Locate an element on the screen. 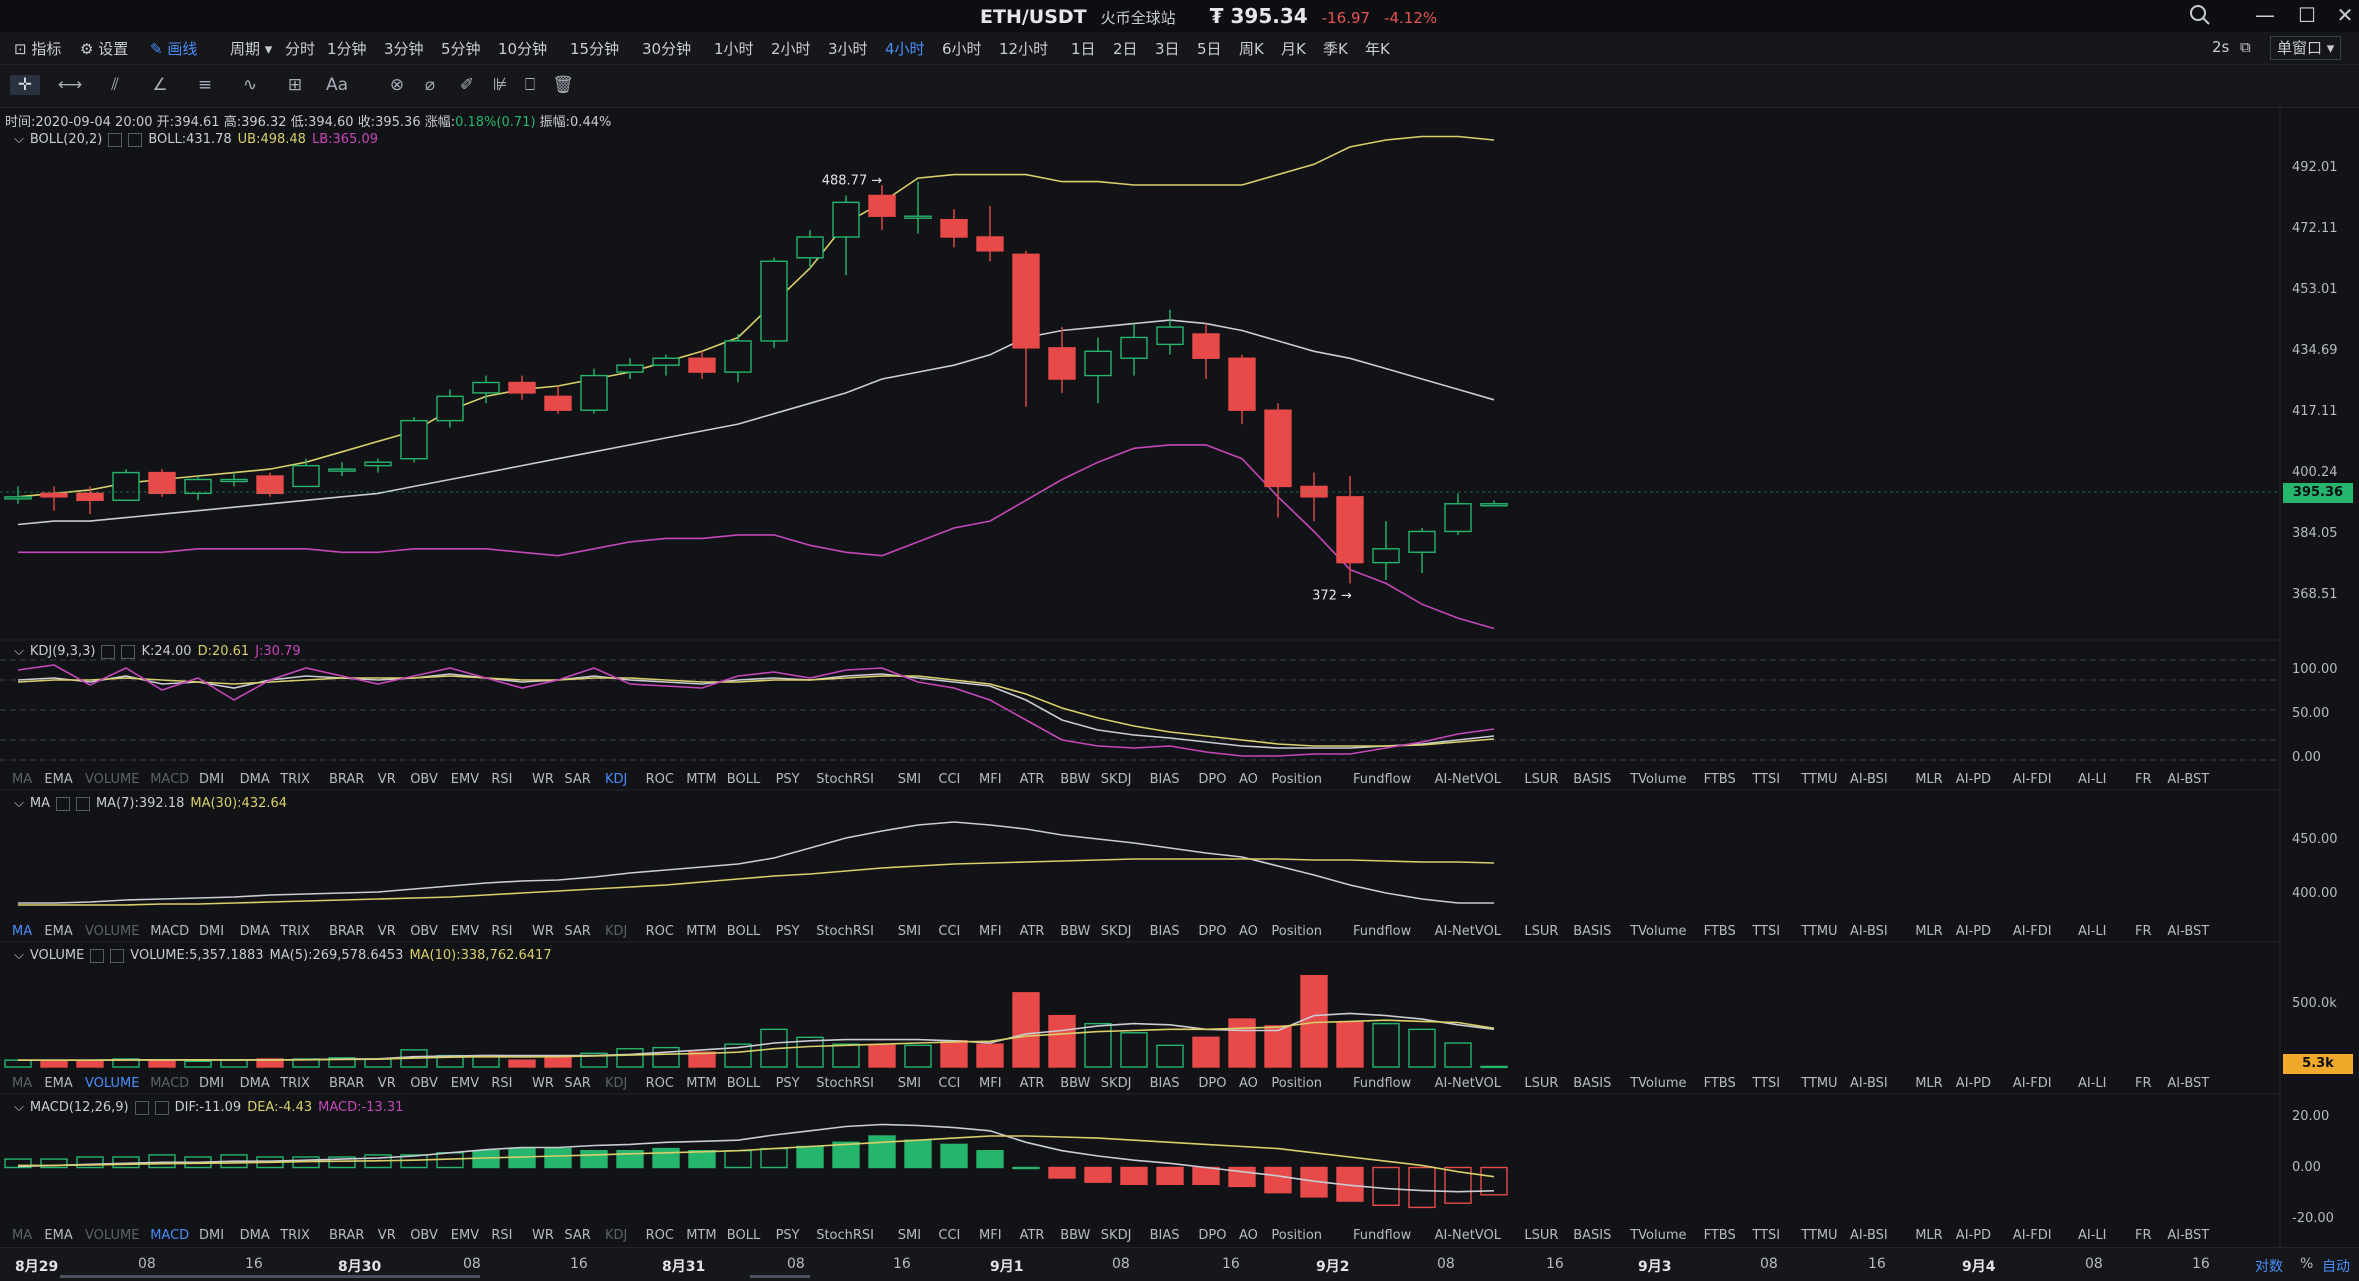 The width and height of the screenshot is (2359, 1281). indicator-tab-ai-netvol: AI-NetVOL is located at coordinates (1467, 1083).